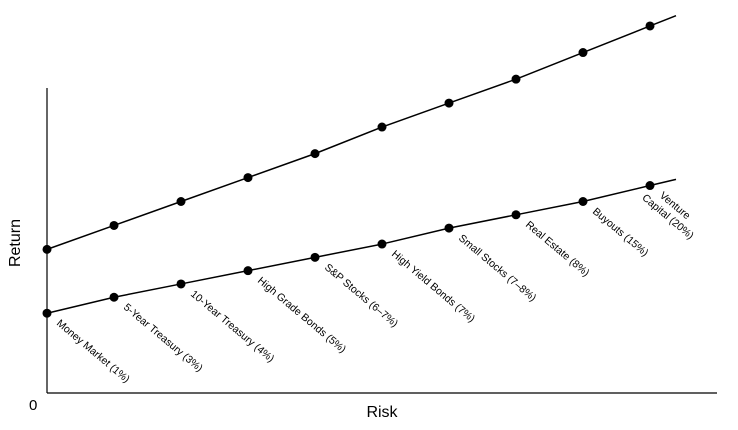 The height and width of the screenshot is (430, 738). I want to click on category-label-text: Money Market (1%), so click(93, 351).